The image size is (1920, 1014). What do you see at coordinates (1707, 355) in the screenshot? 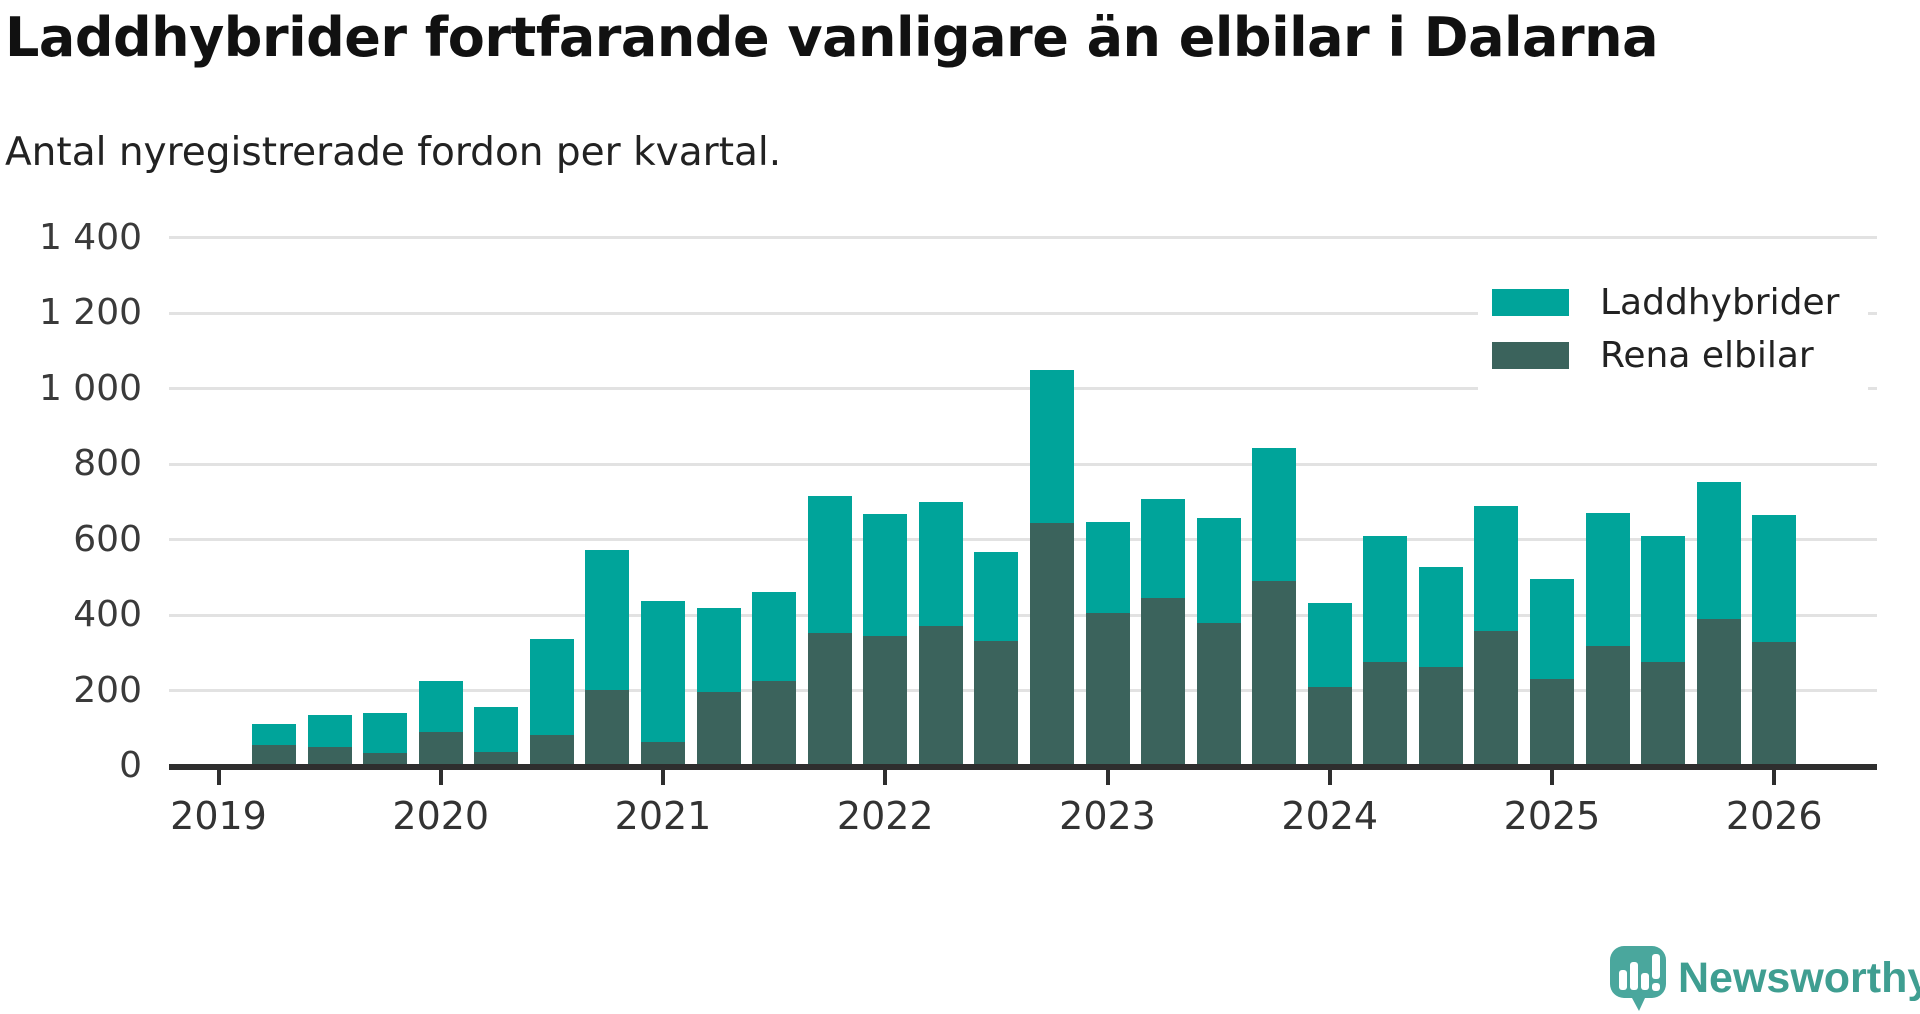
I see `legend-label: Rena elbilar` at bounding box center [1707, 355].